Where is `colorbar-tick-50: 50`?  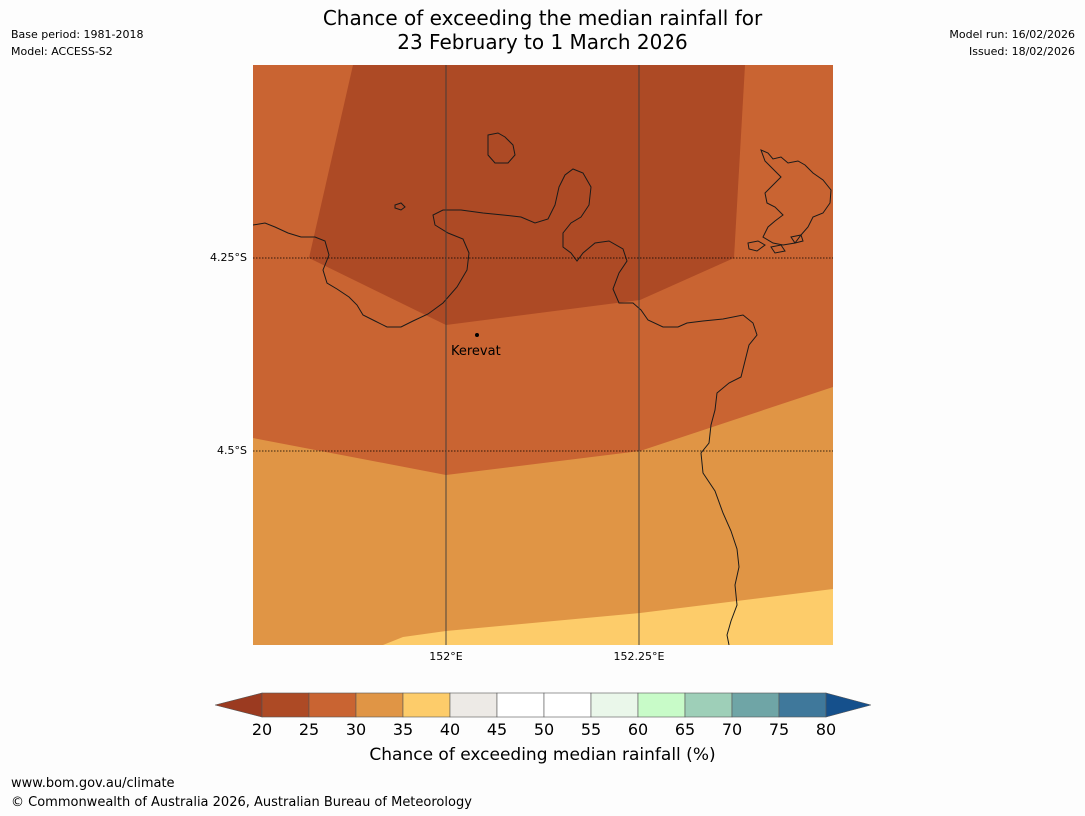
colorbar-tick-50: 50 is located at coordinates (544, 729).